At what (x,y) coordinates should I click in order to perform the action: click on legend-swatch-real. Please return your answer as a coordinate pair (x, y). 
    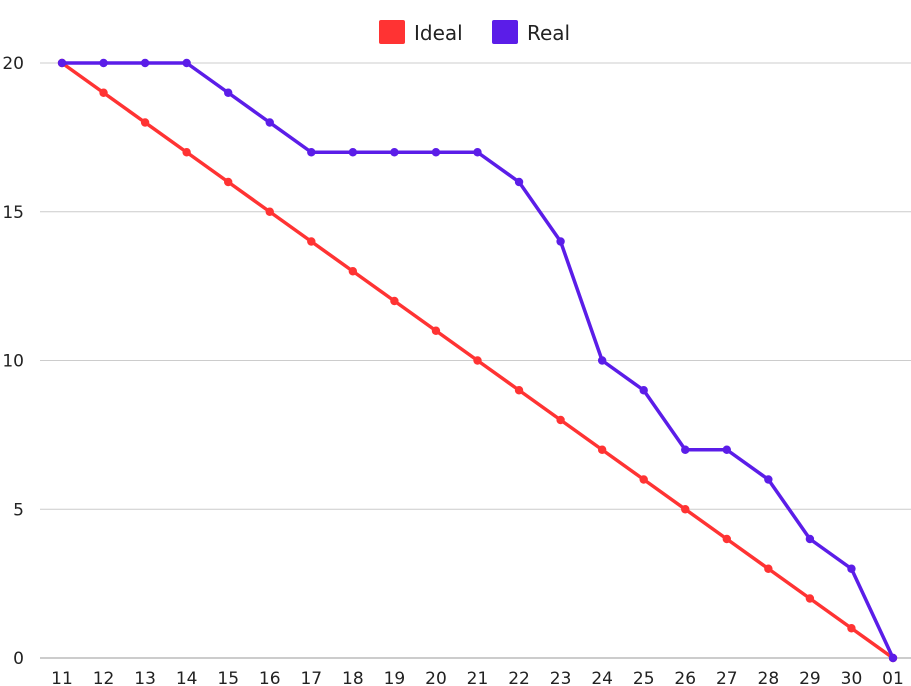
    Looking at the image, I should click on (505, 32).